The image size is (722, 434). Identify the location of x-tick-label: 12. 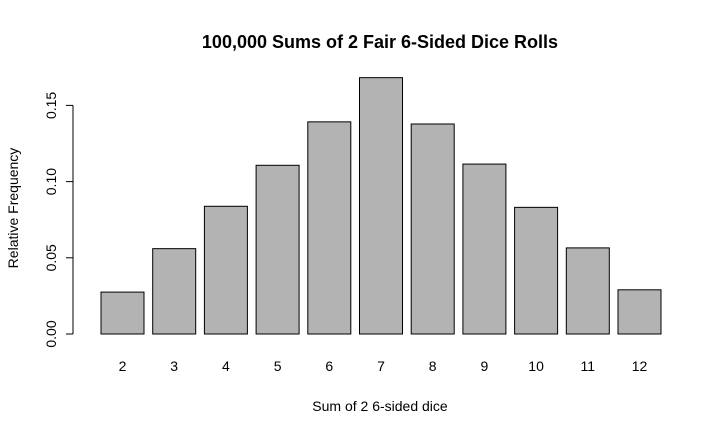
(640, 366).